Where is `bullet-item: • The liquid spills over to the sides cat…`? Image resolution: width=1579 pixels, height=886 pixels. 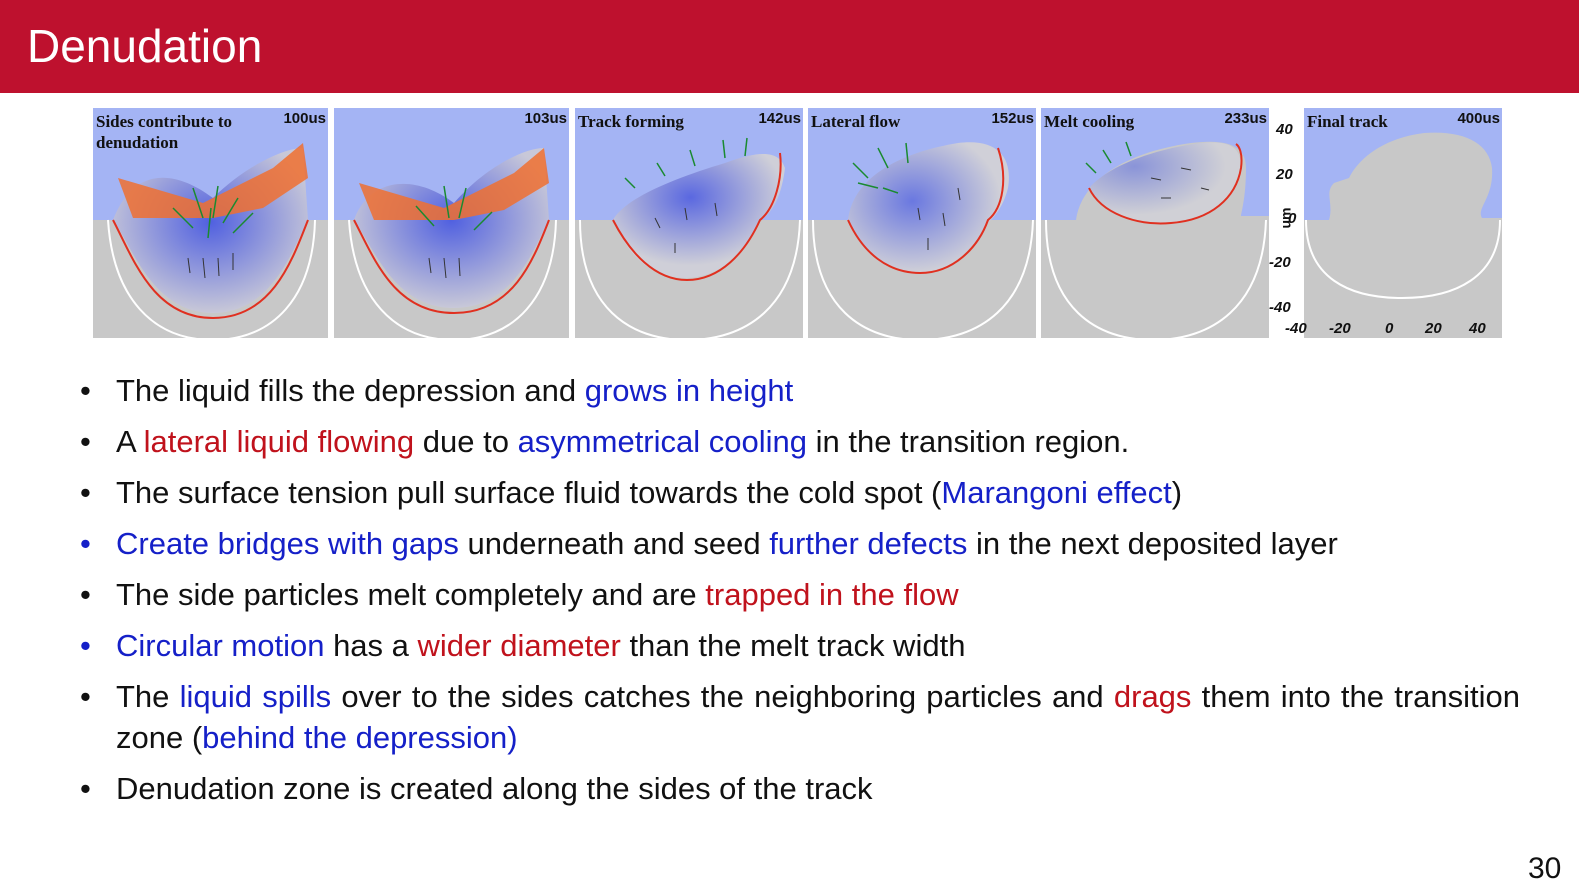
bullet-item: • The liquid spills over to the sides cat… is located at coordinates (800, 717).